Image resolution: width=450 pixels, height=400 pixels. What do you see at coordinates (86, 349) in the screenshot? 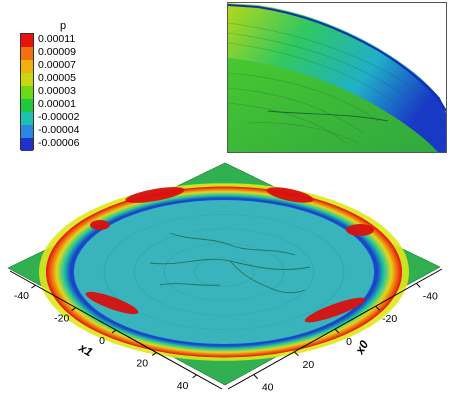
I see `x1-axis-label: x1` at bounding box center [86, 349].